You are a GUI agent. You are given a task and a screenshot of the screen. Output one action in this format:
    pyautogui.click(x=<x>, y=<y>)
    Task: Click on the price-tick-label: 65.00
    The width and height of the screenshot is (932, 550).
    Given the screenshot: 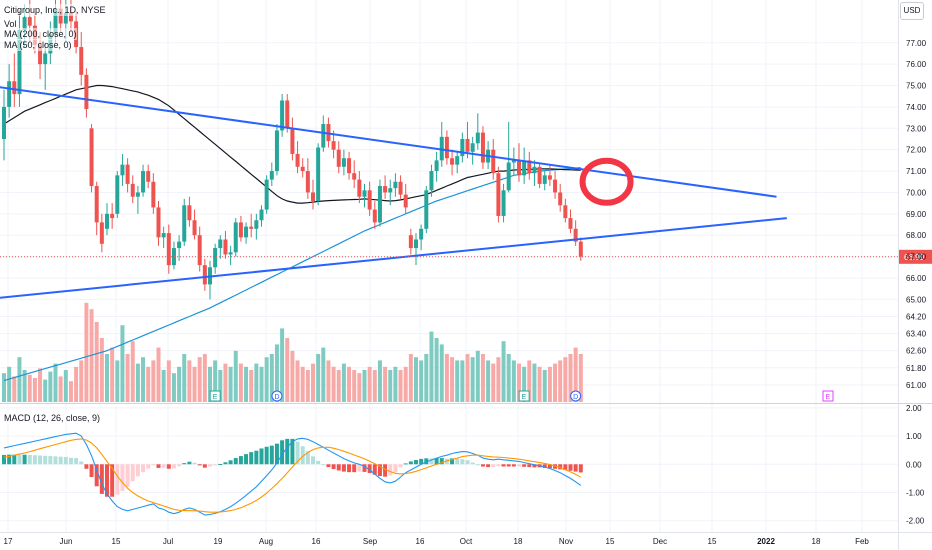 What is the action you would take?
    pyautogui.click(x=916, y=299)
    